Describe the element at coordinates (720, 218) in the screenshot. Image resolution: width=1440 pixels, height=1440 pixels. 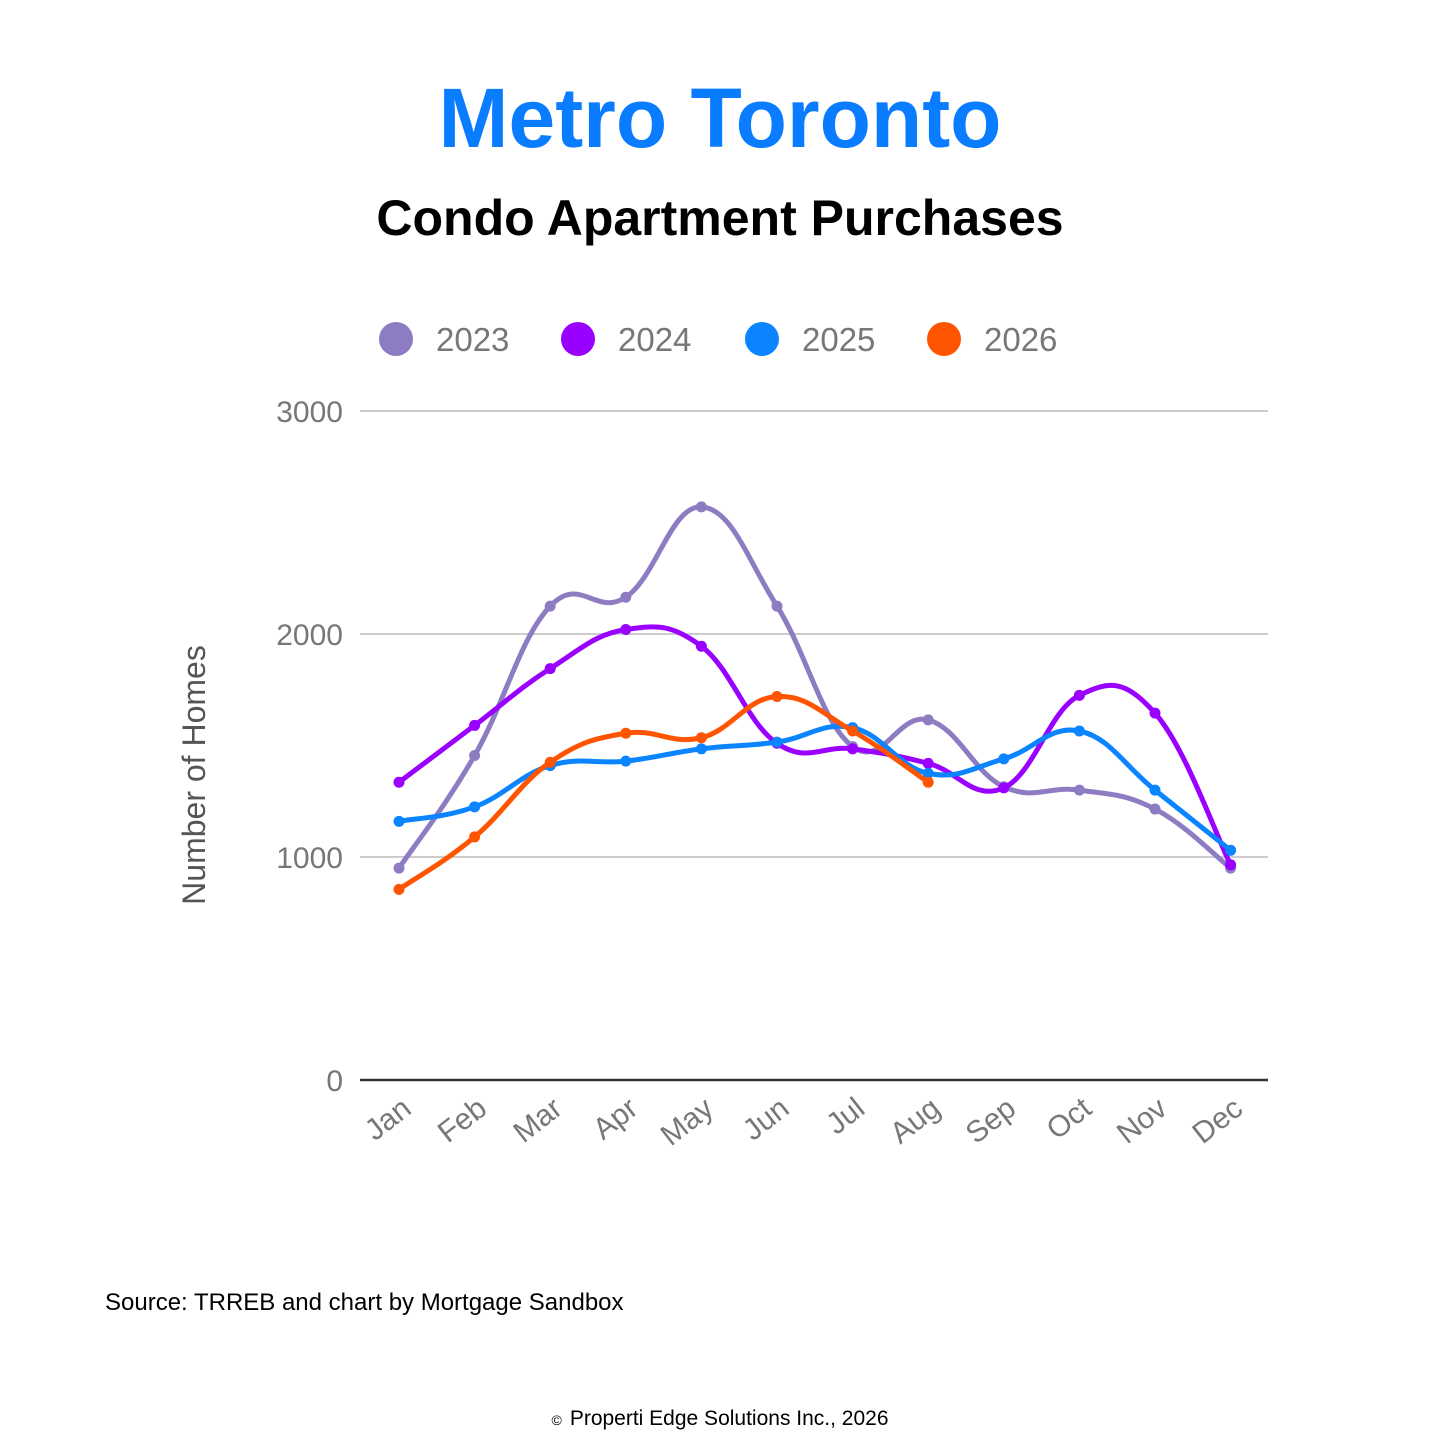
I see `chart-subtitle: Condo Apartment Purchases` at that location.